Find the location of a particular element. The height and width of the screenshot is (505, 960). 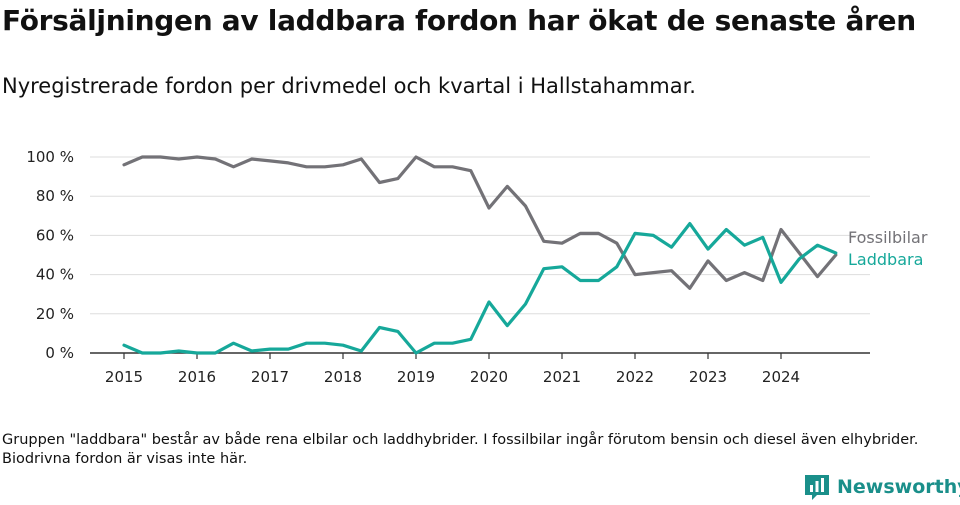

brand-name: Newsworthy is located at coordinates (898, 487).